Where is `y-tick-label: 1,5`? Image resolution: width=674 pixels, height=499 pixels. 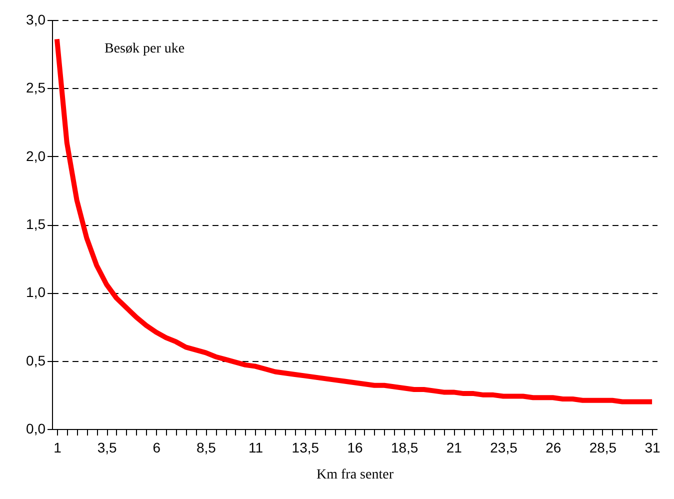 y-tick-label: 1,5 is located at coordinates (36, 224).